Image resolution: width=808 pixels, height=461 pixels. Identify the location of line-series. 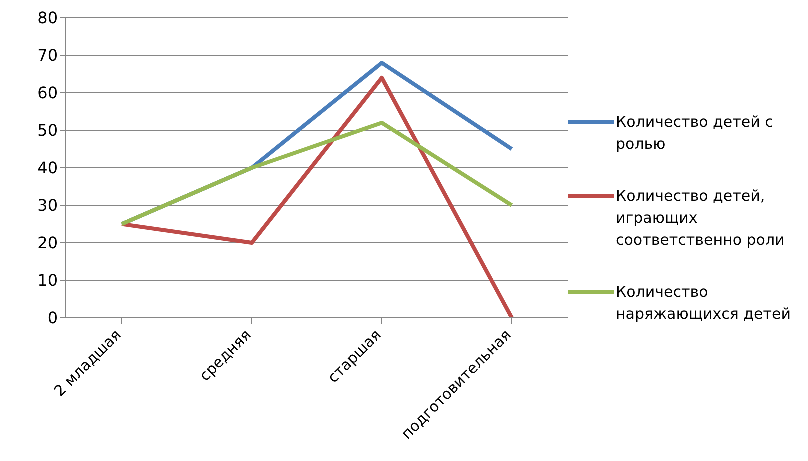
(317, 173).